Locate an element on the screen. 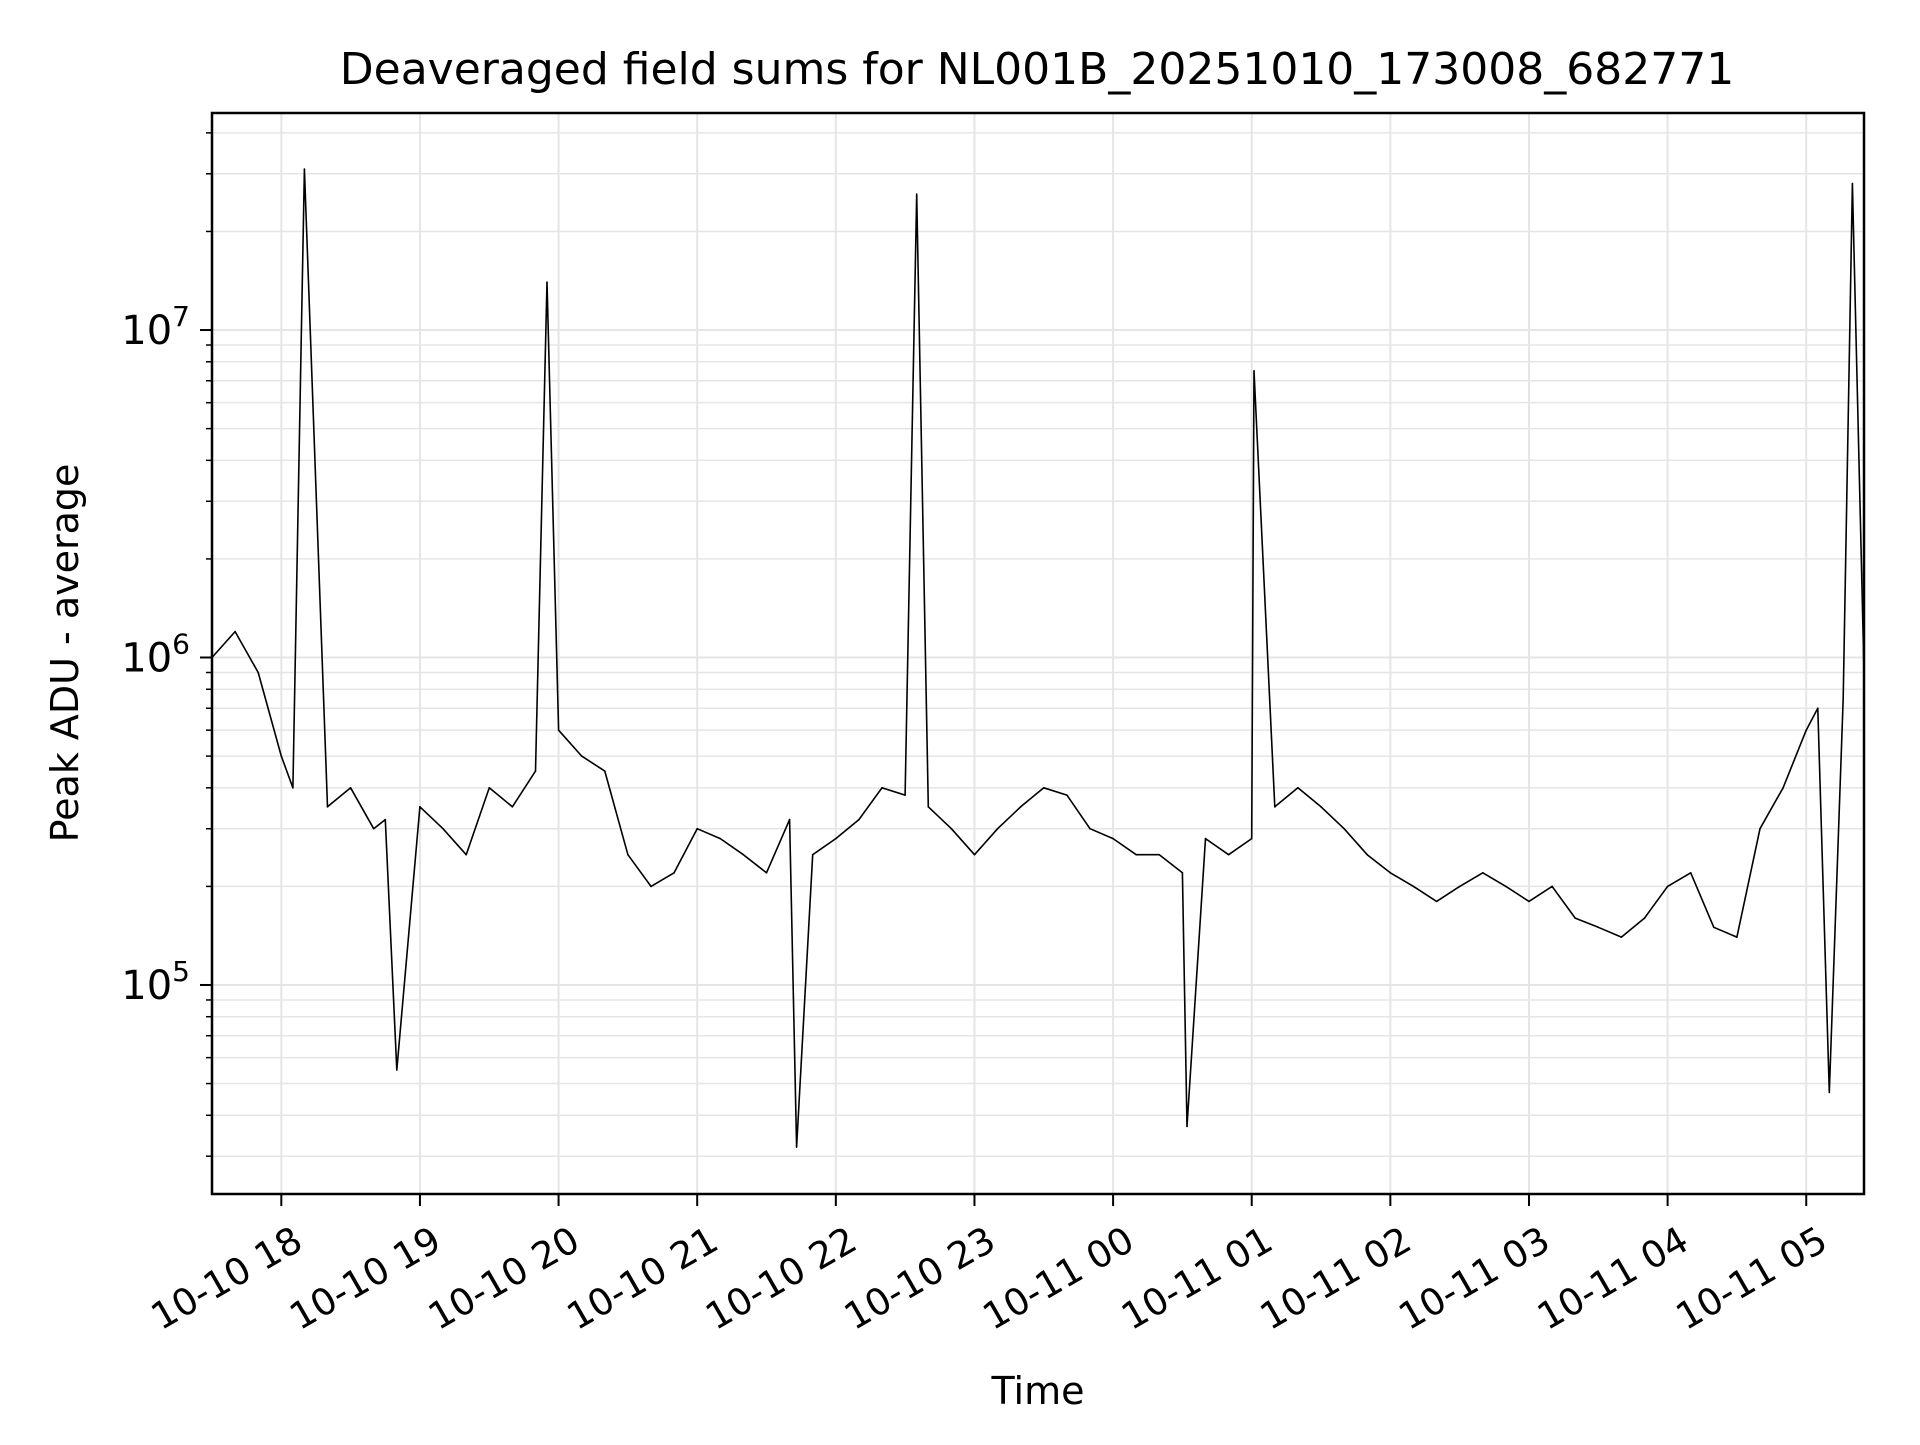 This screenshot has width=1920, height=1445. y-tick-label: 10⁶ is located at coordinates (155, 655).